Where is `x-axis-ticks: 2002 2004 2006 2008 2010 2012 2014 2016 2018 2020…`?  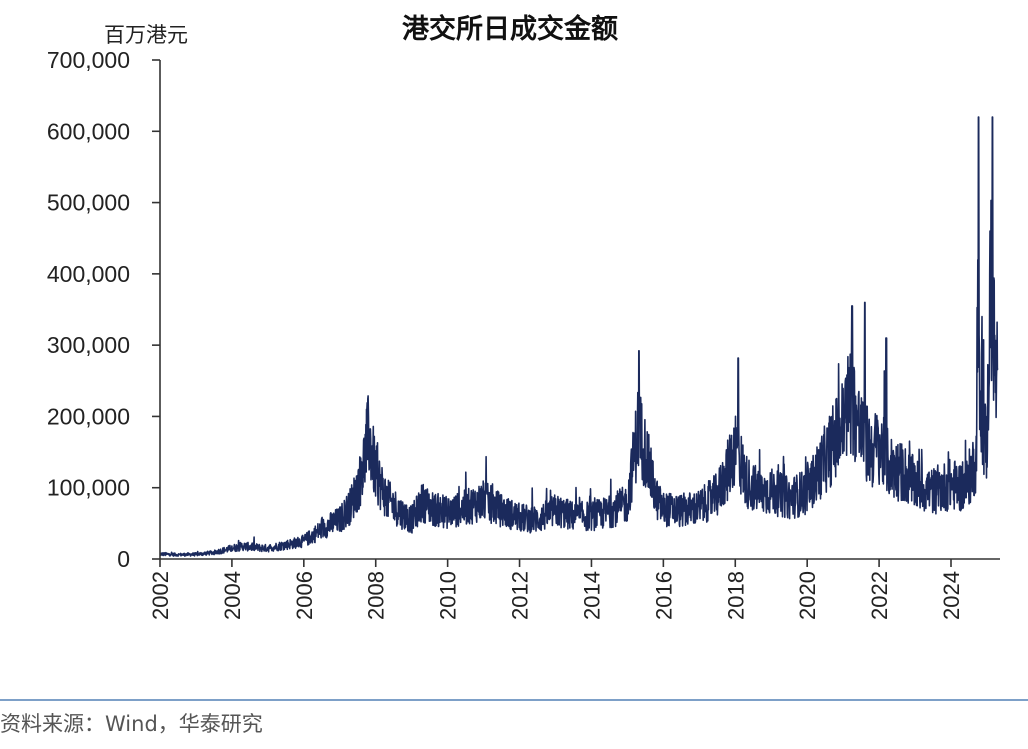
x-axis-ticks: 2002 2004 2006 2008 2010 2012 2014 2016 2018 2020… is located at coordinates (556, 589).